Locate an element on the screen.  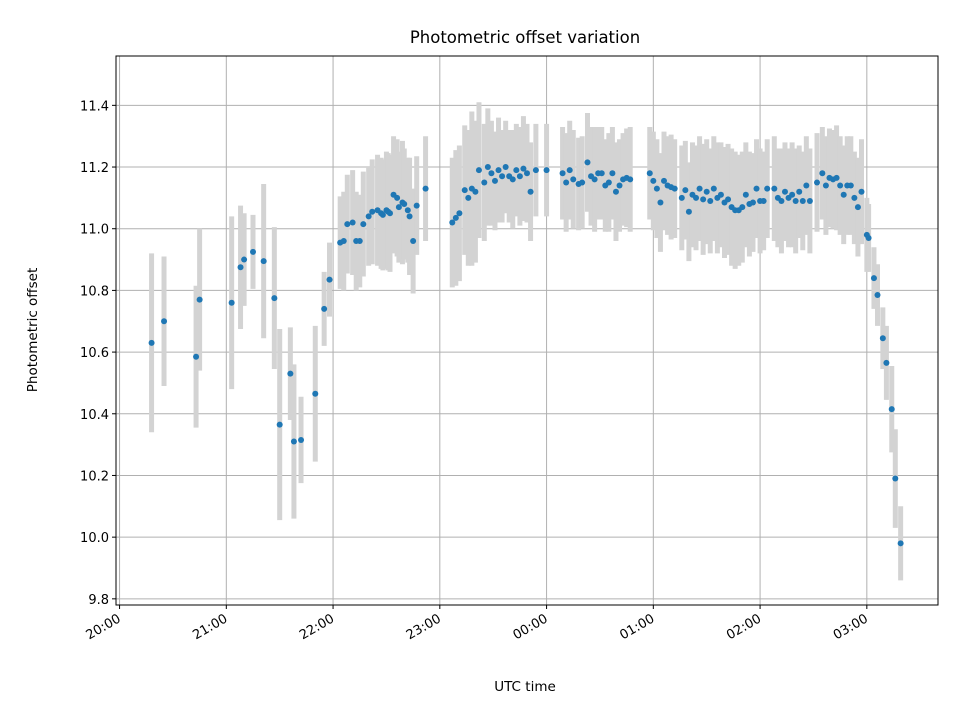
y-tick-label: 10.6 is located at coordinates (94, 353).